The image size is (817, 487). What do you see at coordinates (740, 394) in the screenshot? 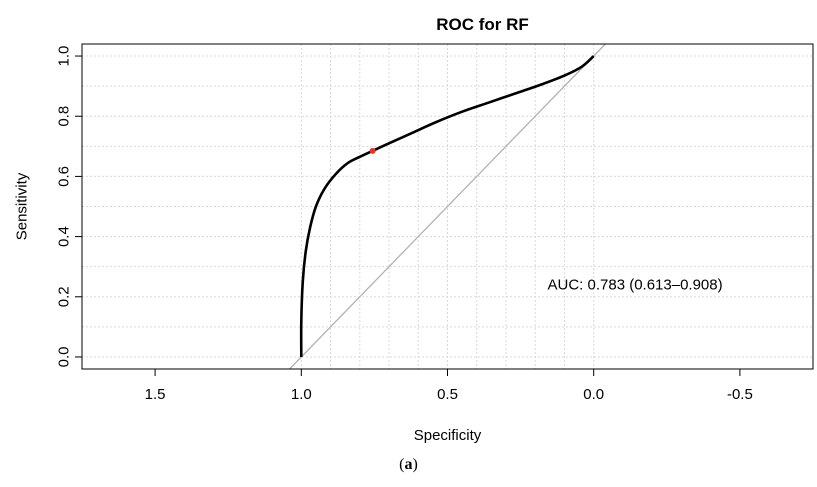
I see `x-tick-label: -0.5` at bounding box center [740, 394].